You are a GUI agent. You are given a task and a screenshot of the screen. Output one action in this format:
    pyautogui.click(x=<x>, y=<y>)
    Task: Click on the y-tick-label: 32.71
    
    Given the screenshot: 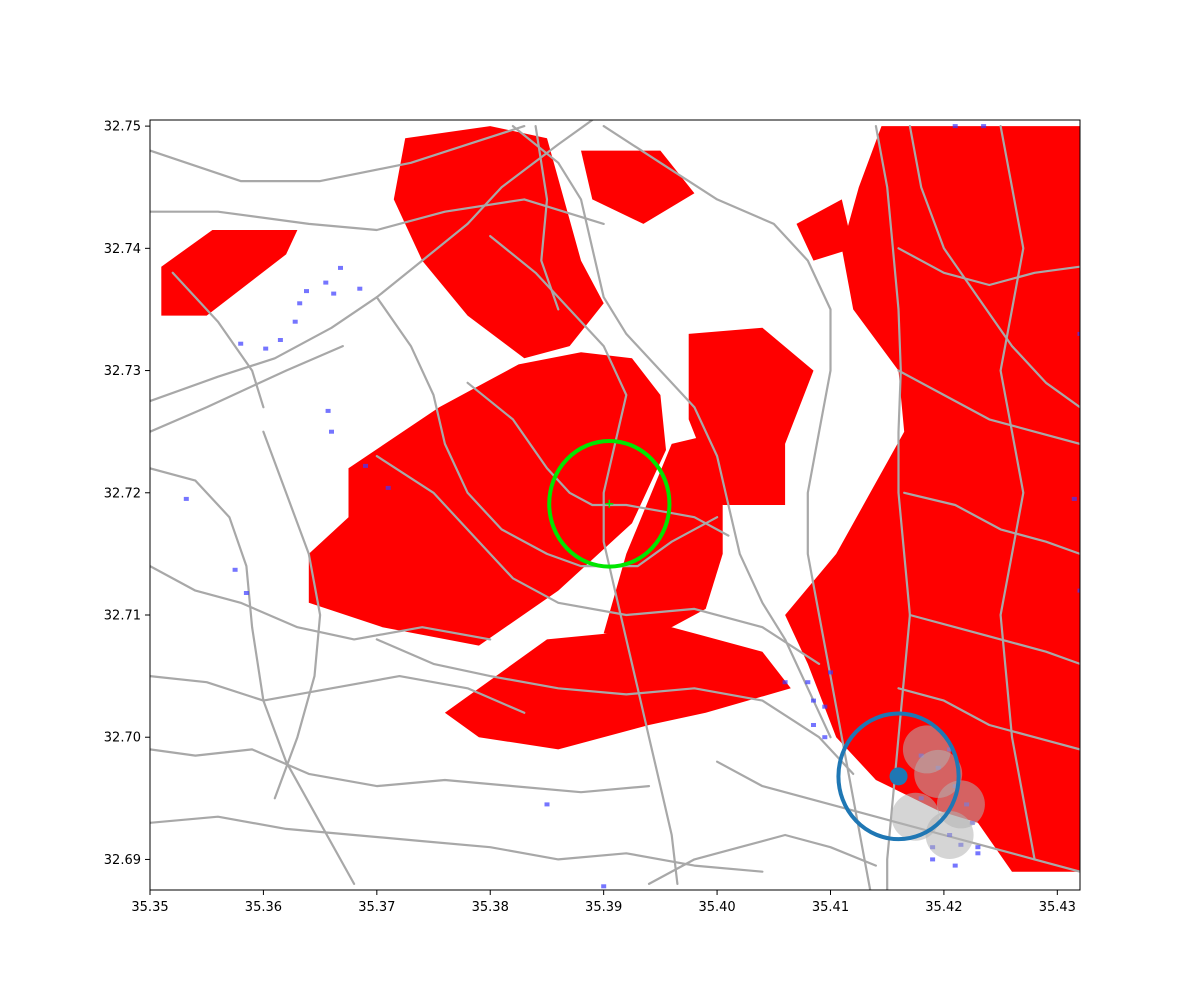 What is the action you would take?
    pyautogui.click(x=122, y=616)
    